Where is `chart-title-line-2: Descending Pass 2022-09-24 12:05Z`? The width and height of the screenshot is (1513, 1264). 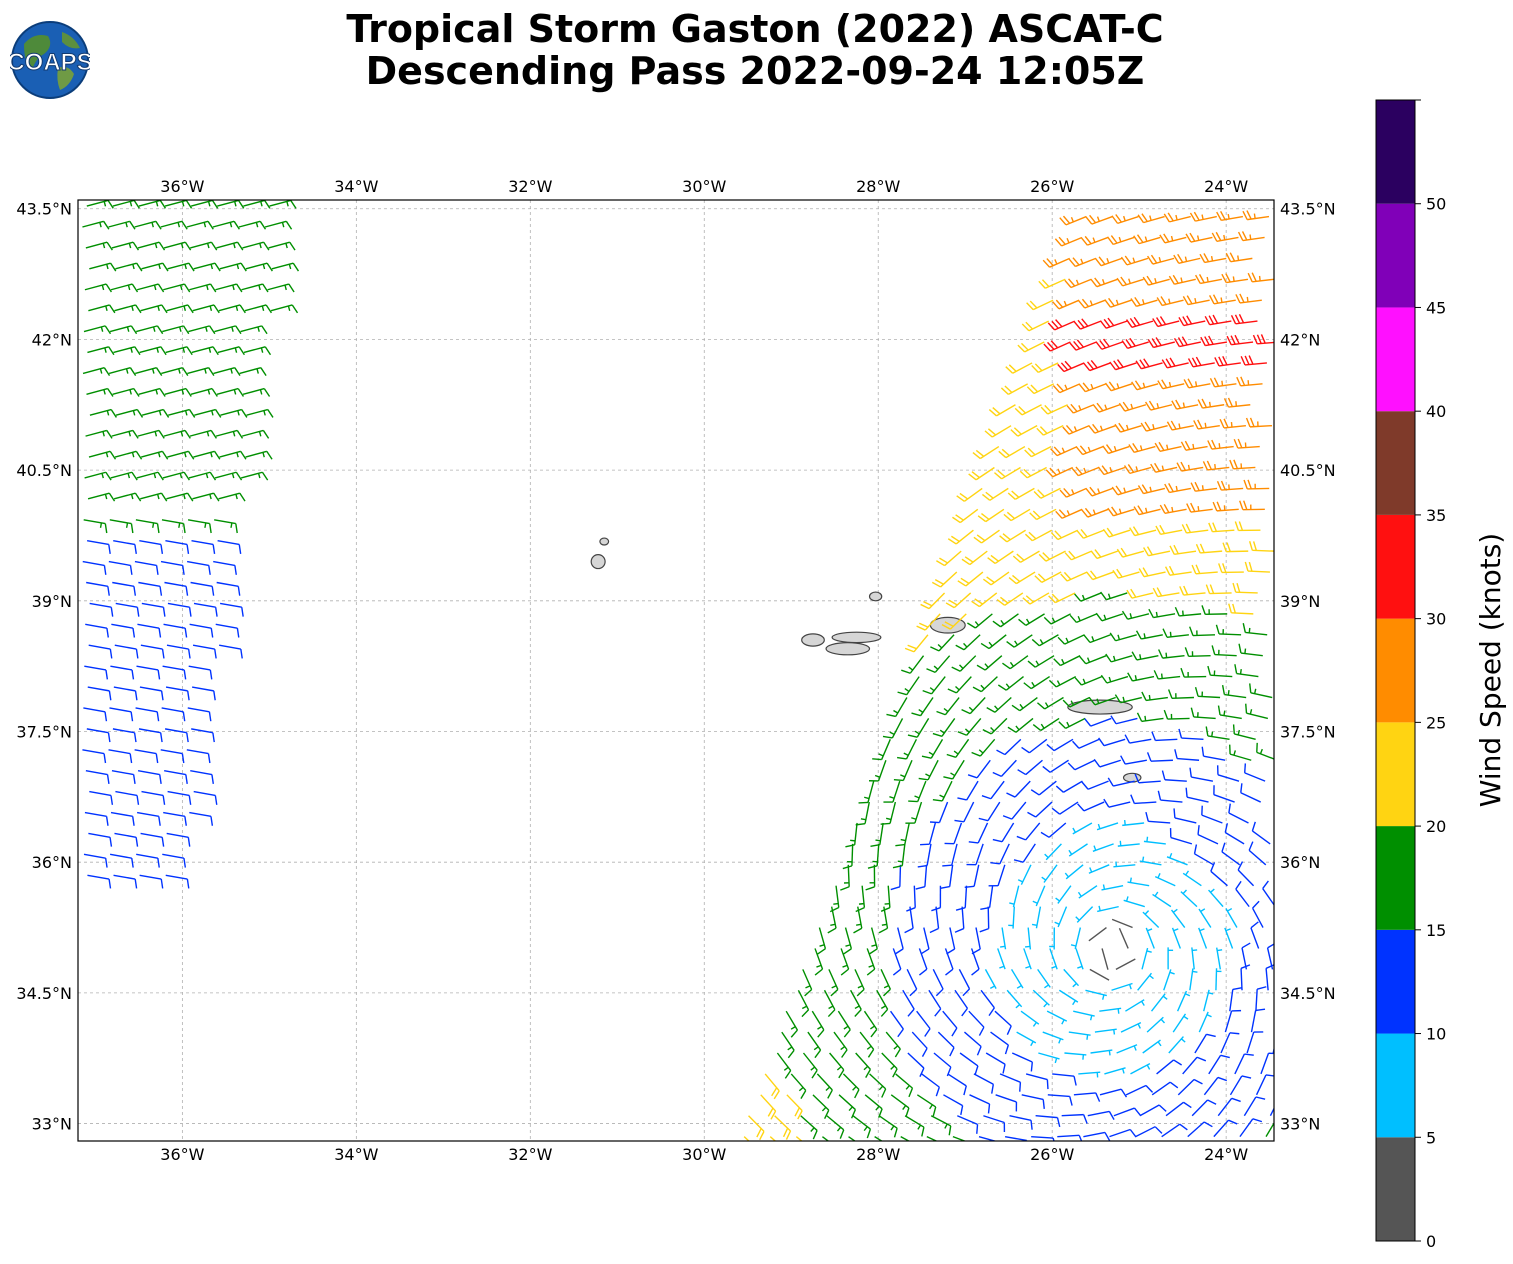 chart-title-line-2: Descending Pass 2022-09-24 12:05Z is located at coordinates (755, 71).